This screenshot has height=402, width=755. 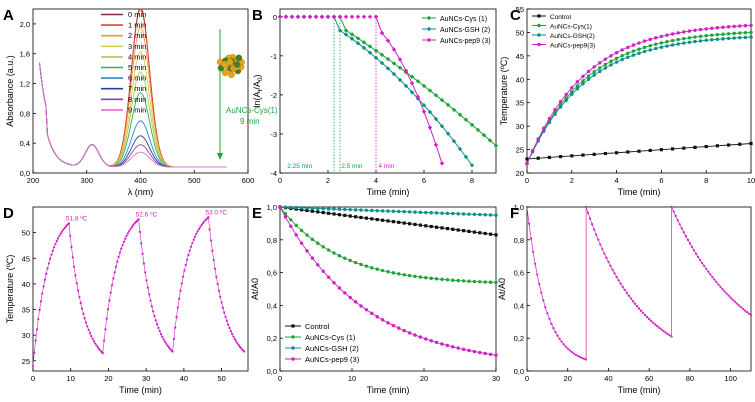 I want to click on y-tick-label: -3, so click(x=273, y=134).